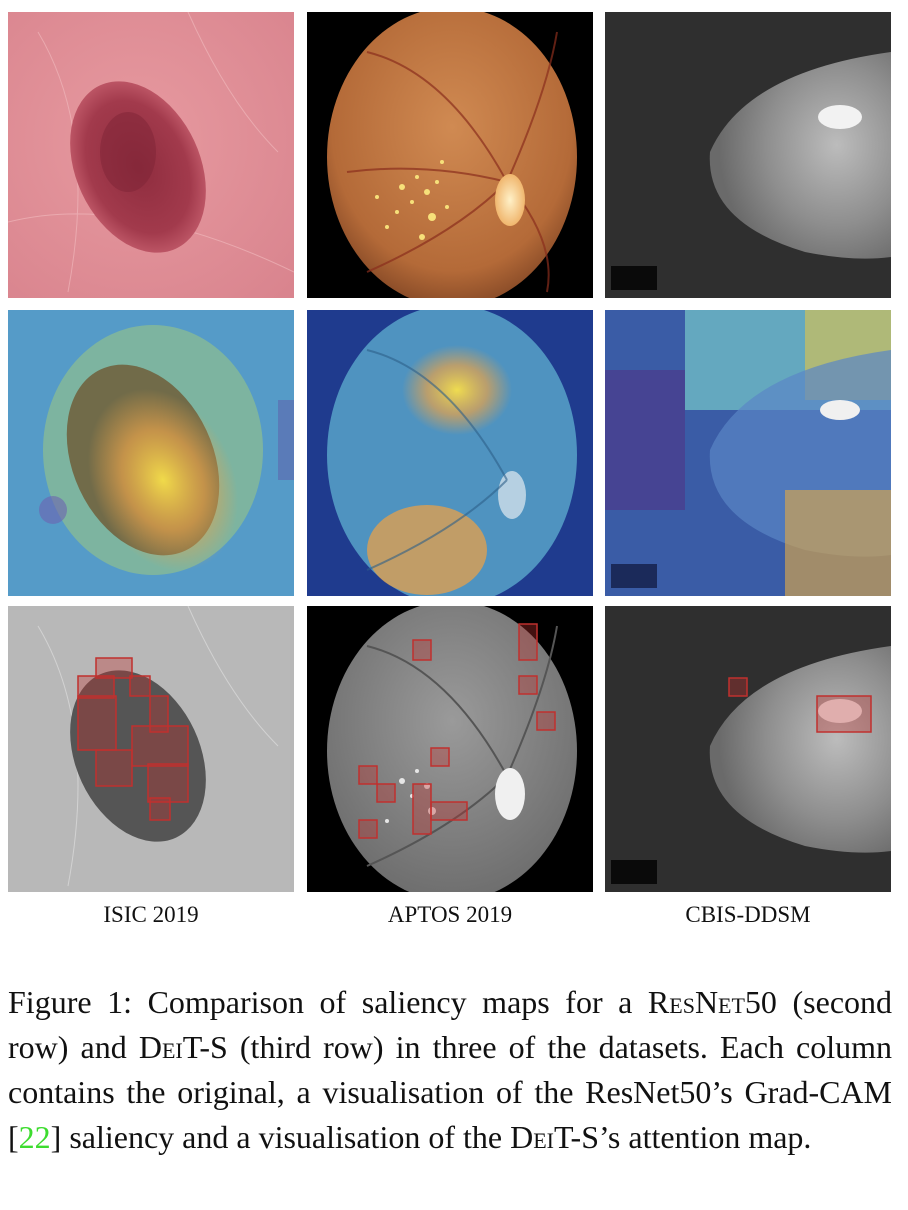  What do you see at coordinates (286, 1137) in the screenshot?
I see `caption-text-4: saliency and a visualisation of the` at bounding box center [286, 1137].